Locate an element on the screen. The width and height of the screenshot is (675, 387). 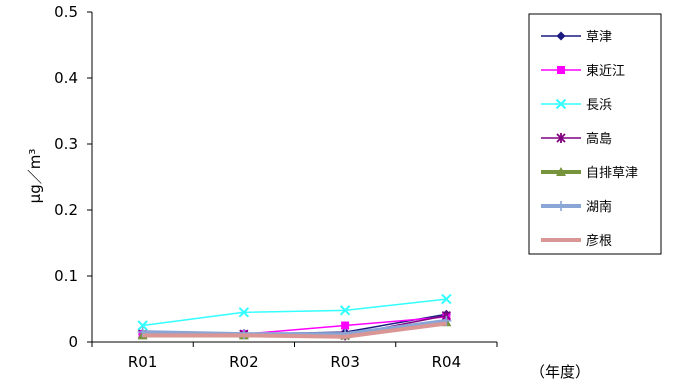
y-tick-label: 0.4 is located at coordinates (66, 78).